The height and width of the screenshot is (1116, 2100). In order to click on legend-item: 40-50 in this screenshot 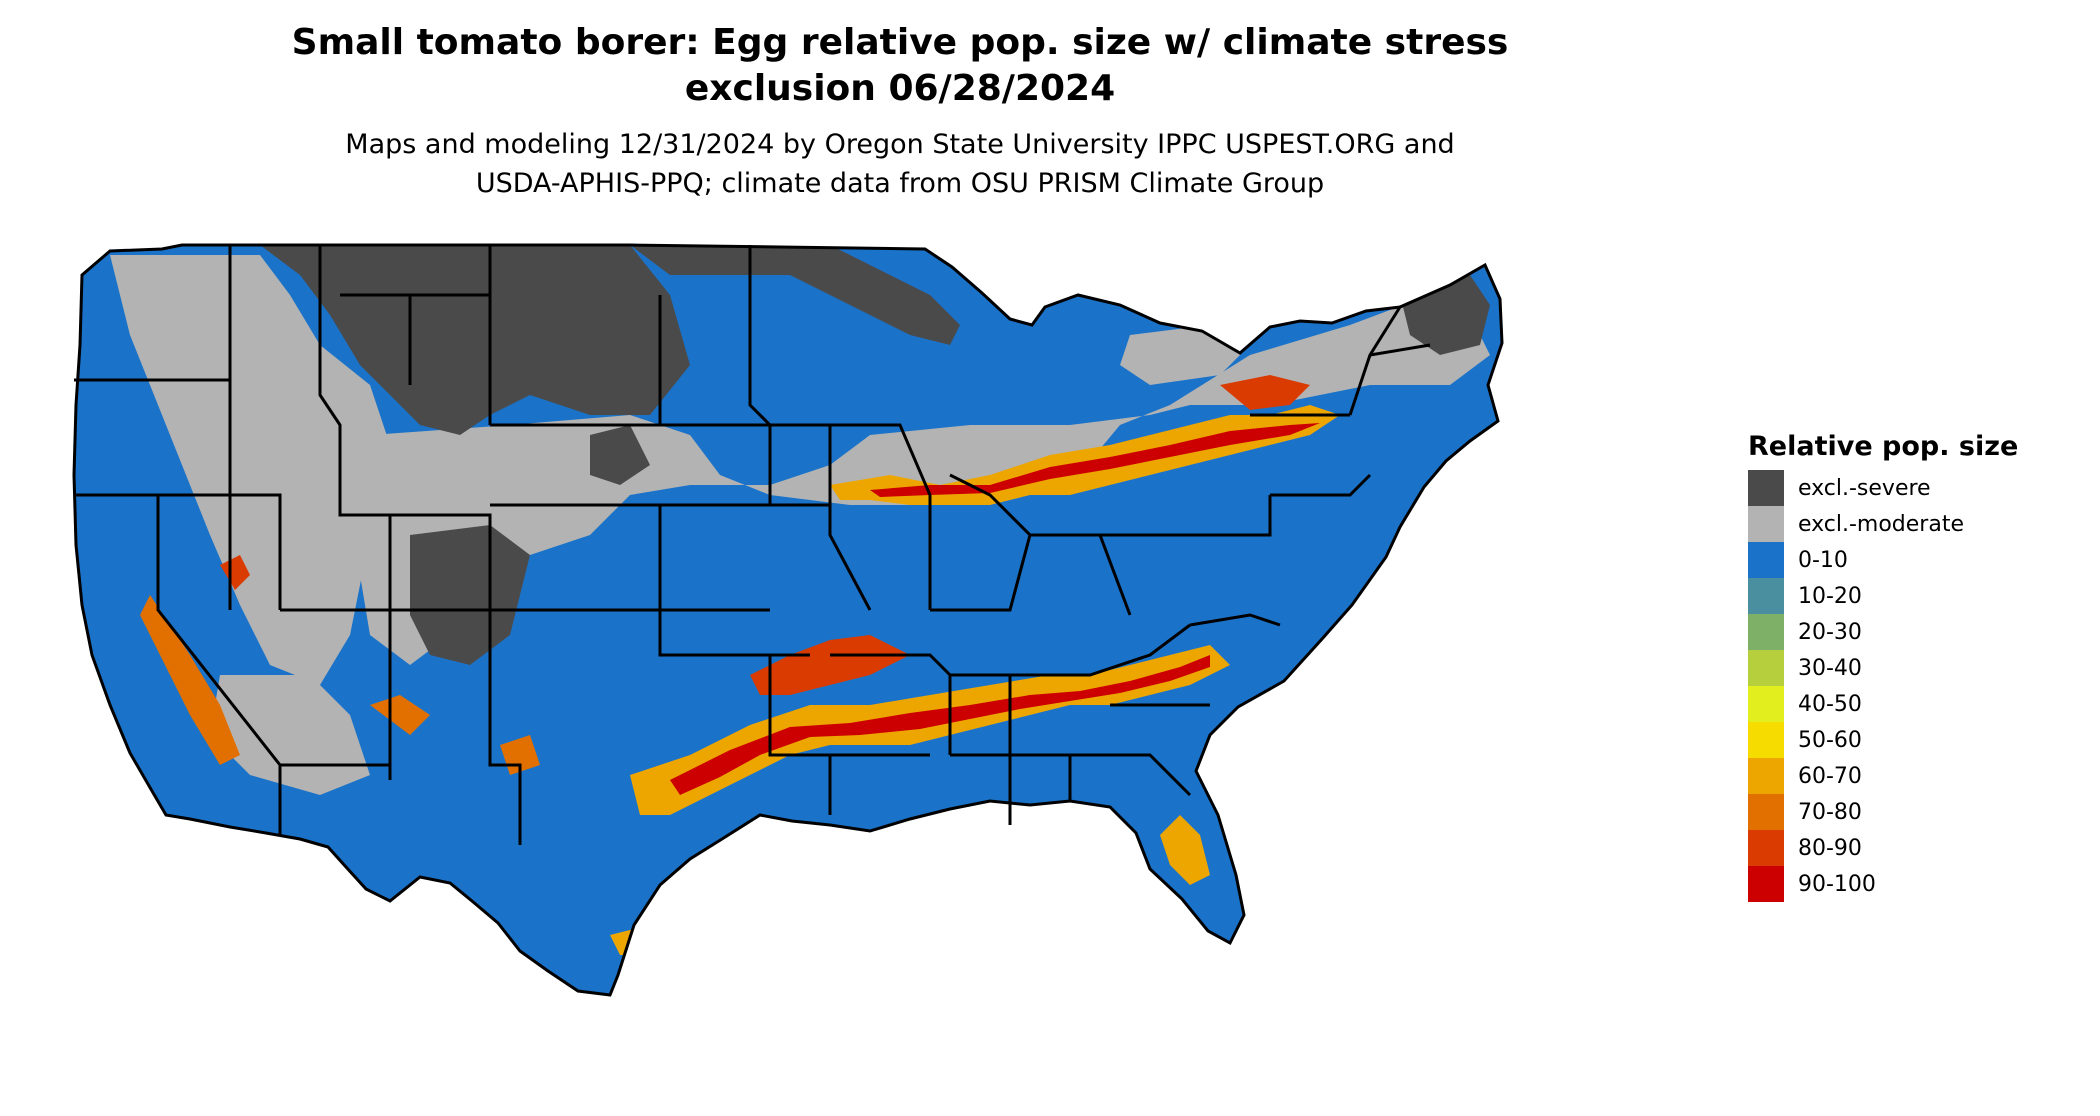, I will do `click(1913, 704)`.